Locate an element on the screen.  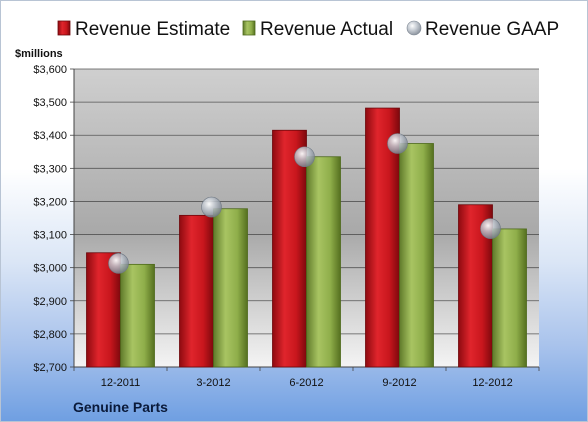
x-tick-label: 12-2012 is located at coordinates (492, 383).